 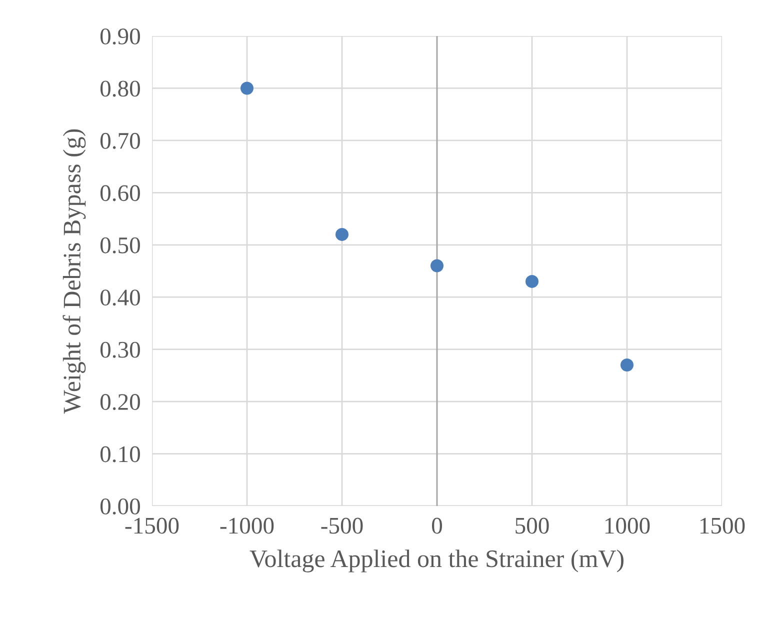 I want to click on y-tick-label: 0.50, so click(x=120, y=245).